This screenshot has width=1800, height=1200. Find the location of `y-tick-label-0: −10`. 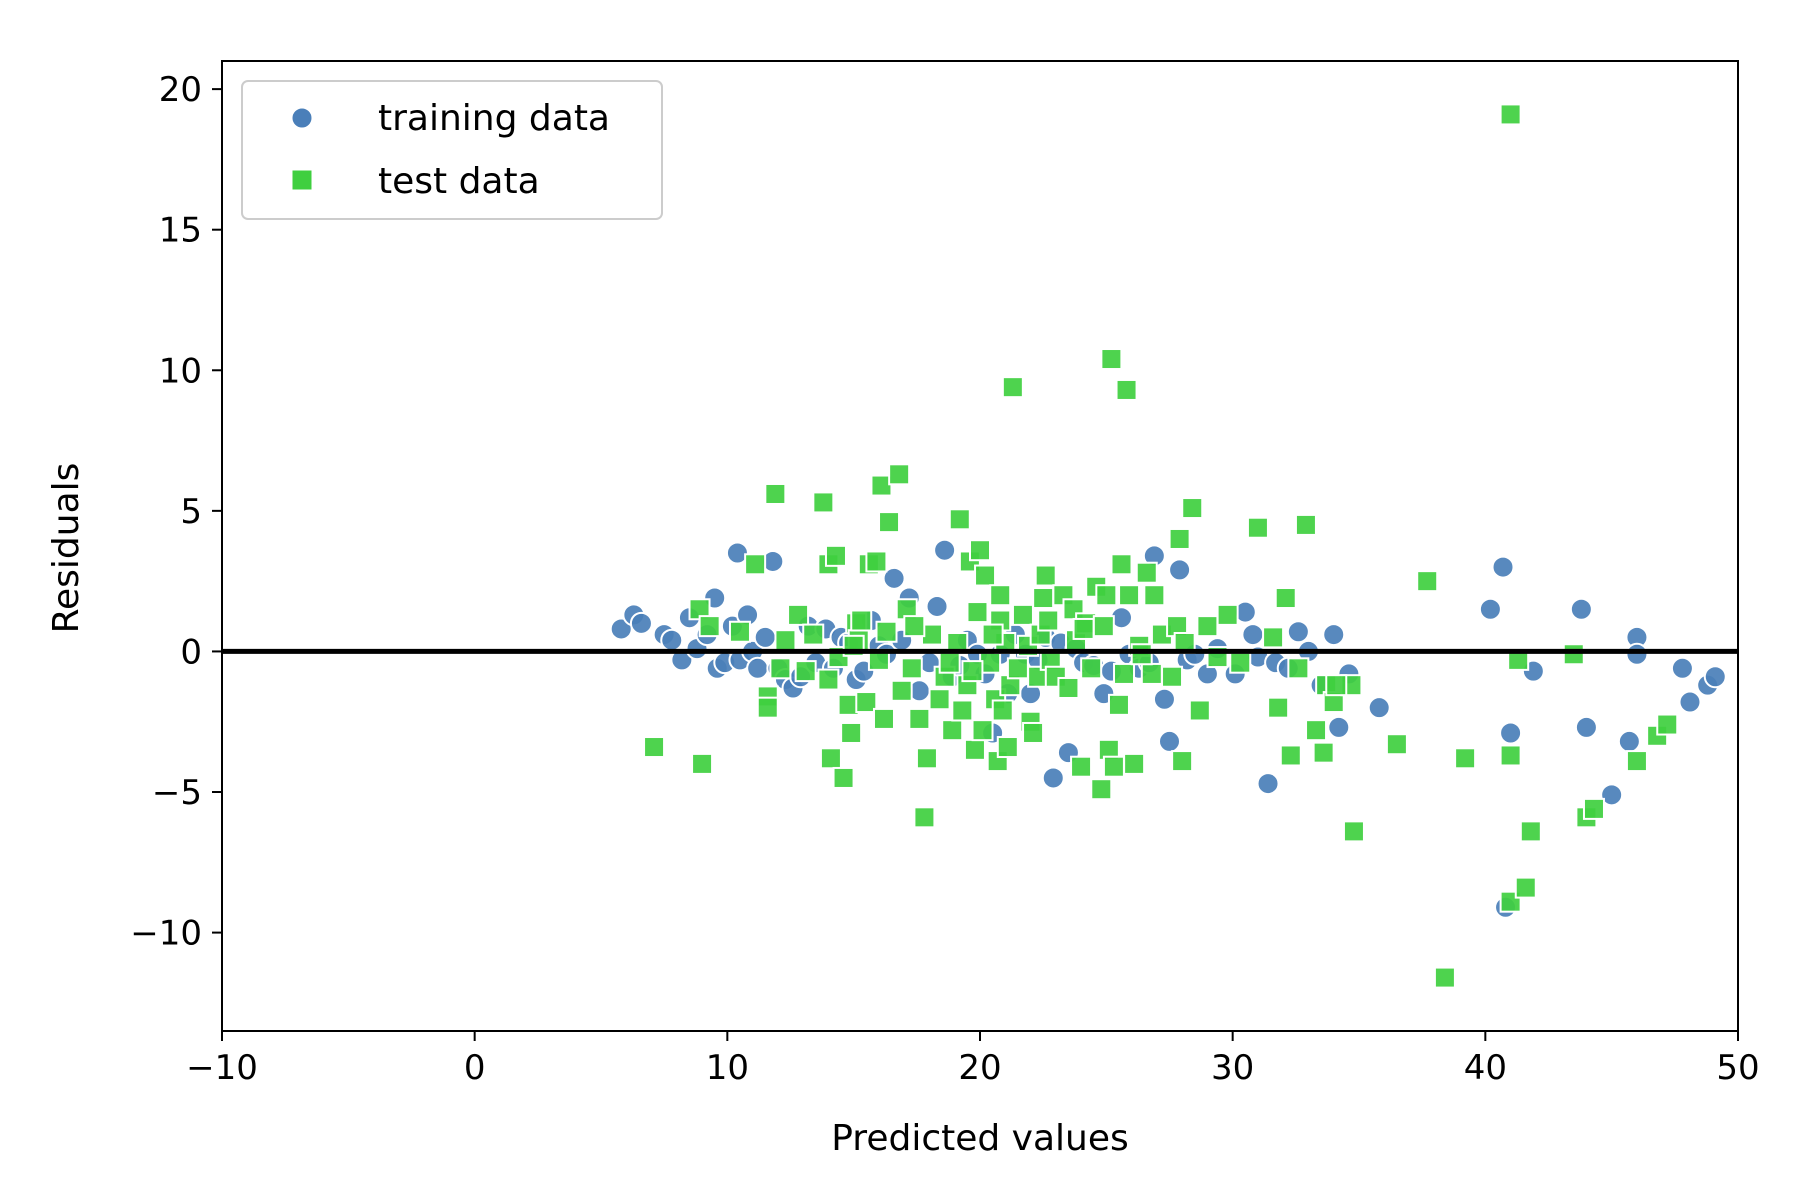

y-tick-label-0: −10 is located at coordinates (166, 934).